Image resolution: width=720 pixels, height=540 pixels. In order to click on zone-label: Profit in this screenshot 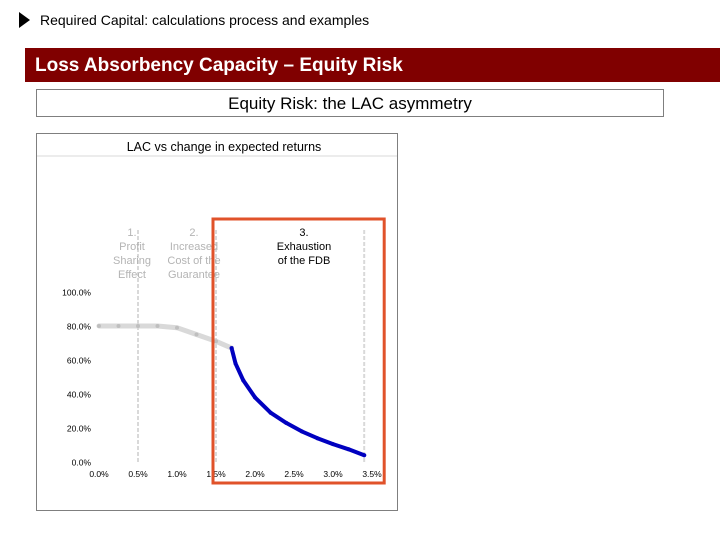, I will do `click(132, 247)`.